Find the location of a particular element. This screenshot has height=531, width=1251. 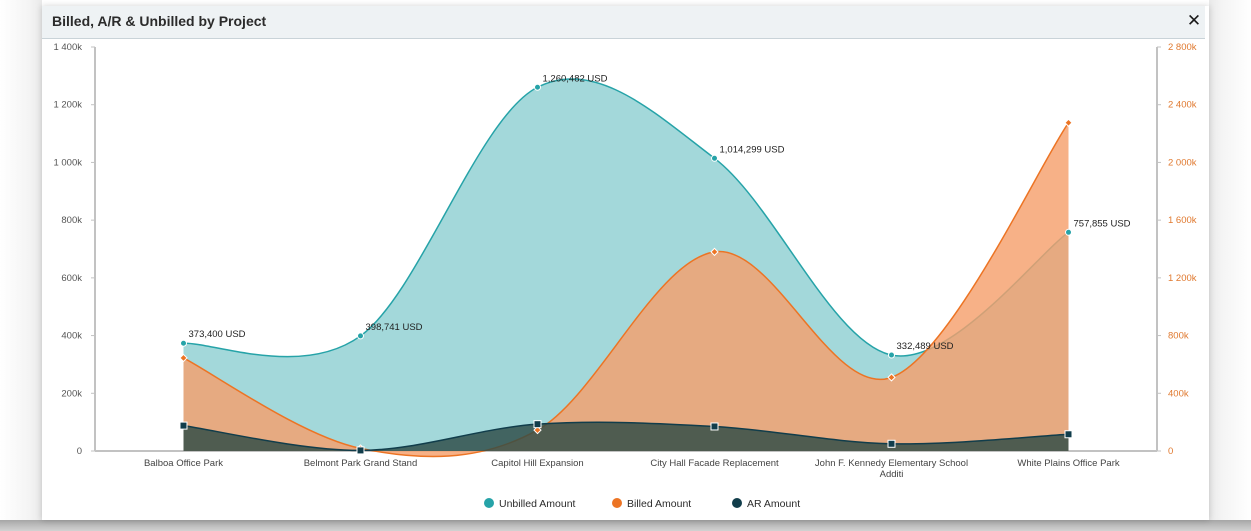

y-left-tick-label: 400k is located at coordinates (71, 336).